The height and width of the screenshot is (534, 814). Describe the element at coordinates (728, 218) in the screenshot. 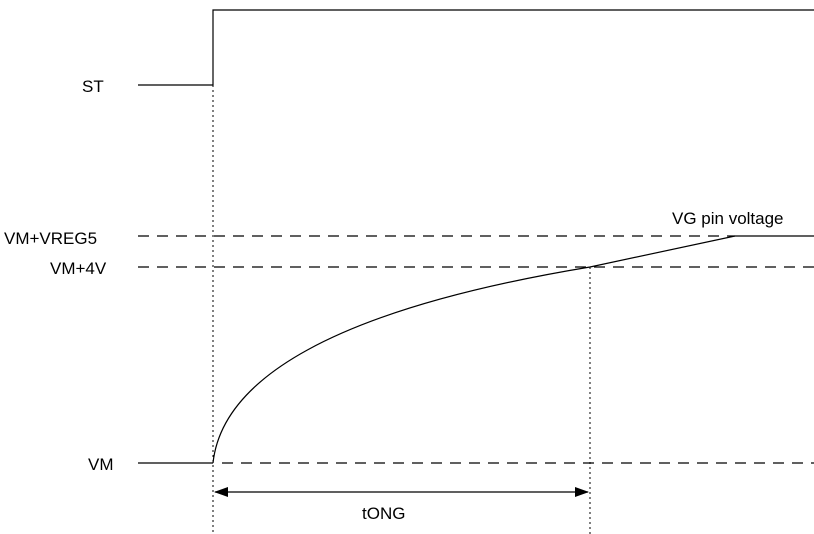

I see `vg-pin-voltage-label: VG pin voltage` at that location.